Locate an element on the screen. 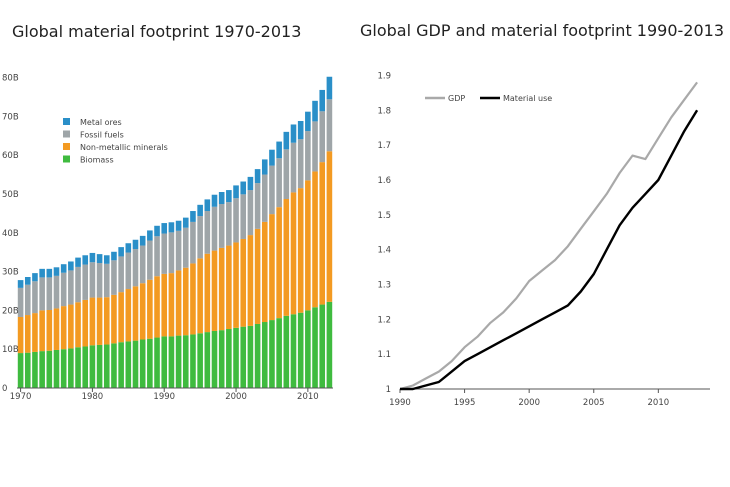  bar-non-metallic-minerals-1970 is located at coordinates (20, 335).